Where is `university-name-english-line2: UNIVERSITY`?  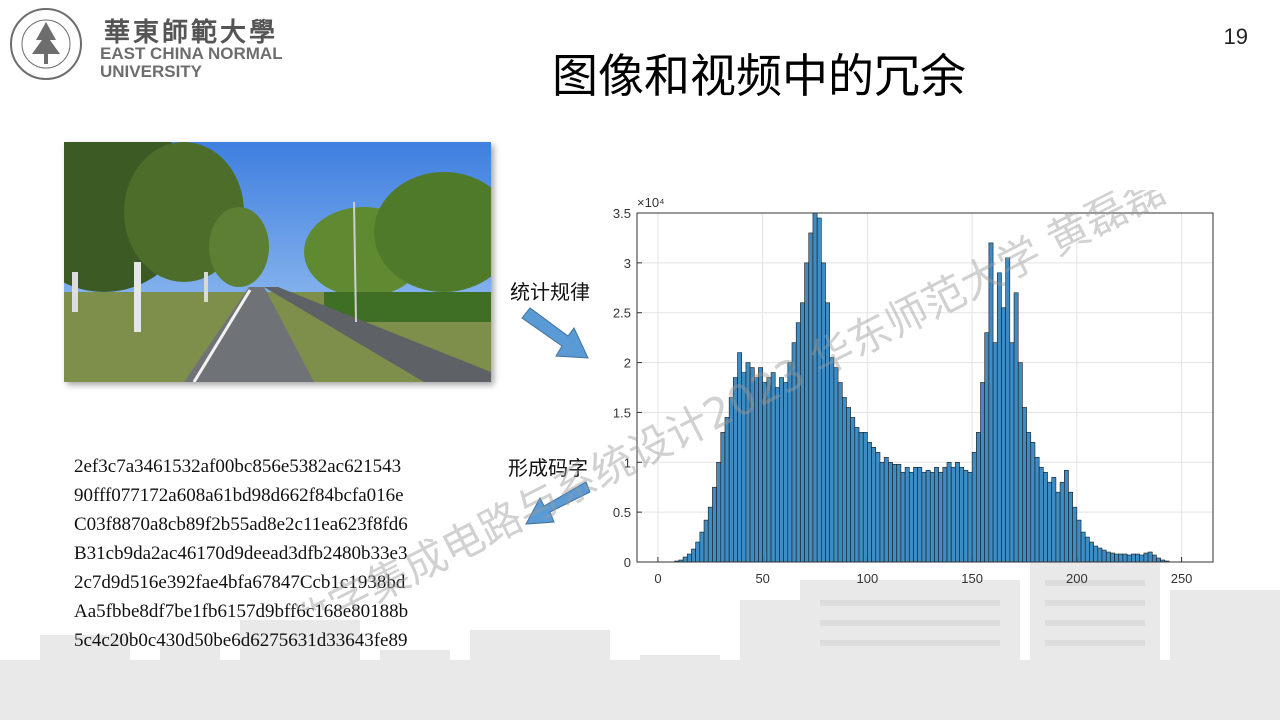
university-name-english-line2: UNIVERSITY is located at coordinates (151, 71).